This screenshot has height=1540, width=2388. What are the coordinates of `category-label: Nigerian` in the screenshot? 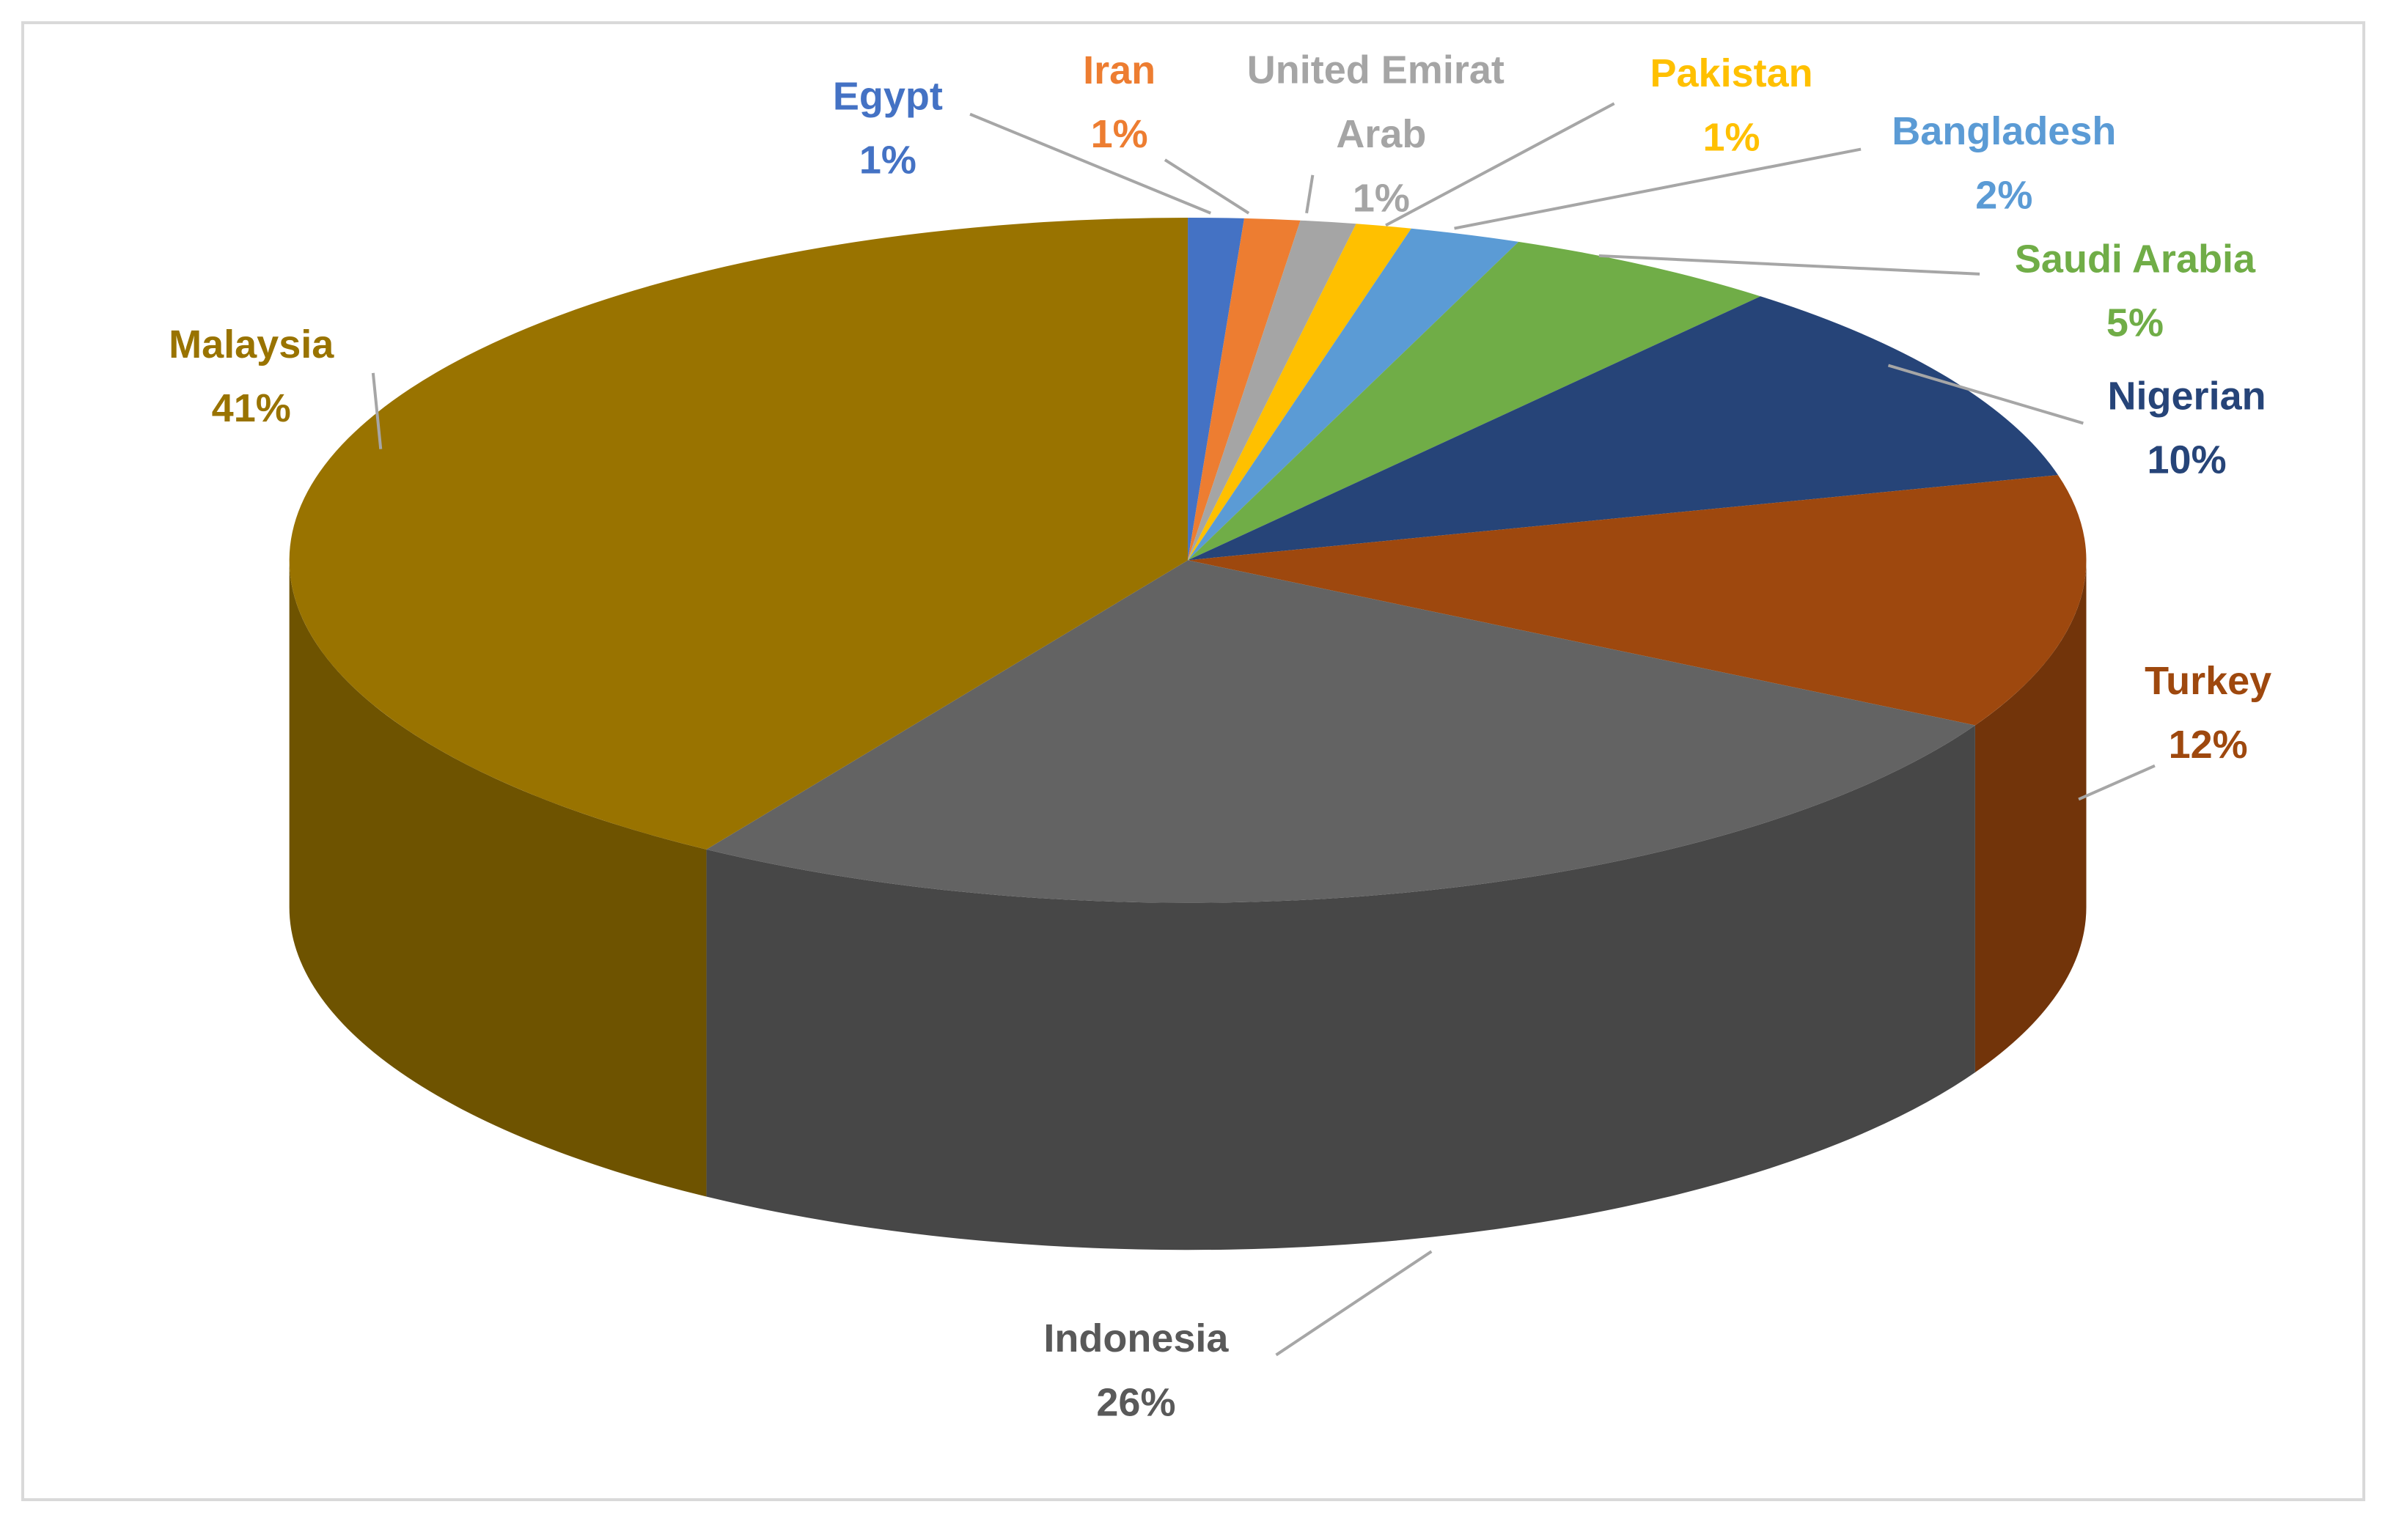 It's located at (2187, 396).